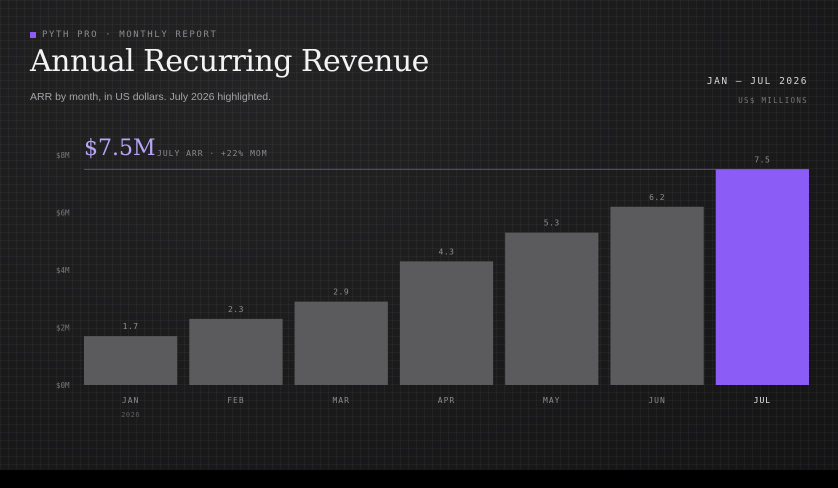 The height and width of the screenshot is (488, 838). Describe the element at coordinates (63, 213) in the screenshot. I see `y-tick-label: $6M` at that location.